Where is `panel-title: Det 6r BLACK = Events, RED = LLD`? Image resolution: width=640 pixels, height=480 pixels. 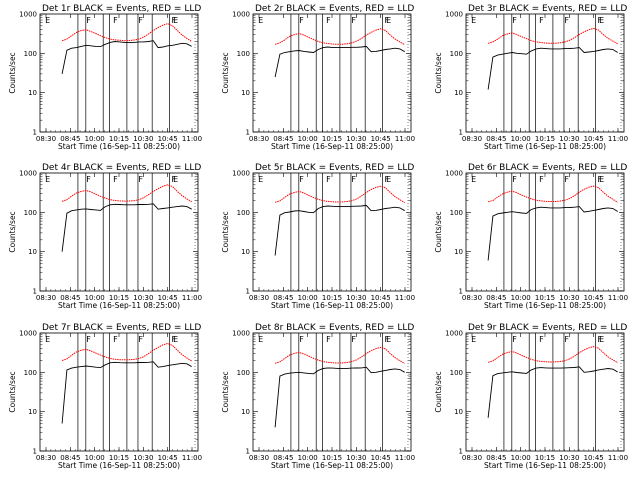 panel-title: Det 6r BLACK = Events, RED = LLD is located at coordinates (547, 168).